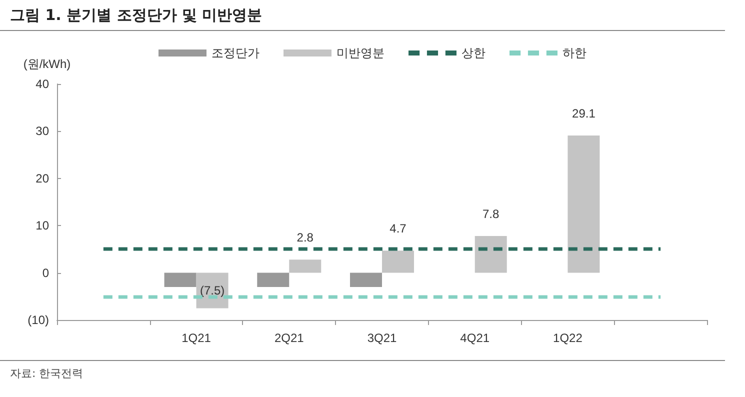 The height and width of the screenshot is (397, 745). I want to click on x-tick-label: 2Q21, so click(289, 338).